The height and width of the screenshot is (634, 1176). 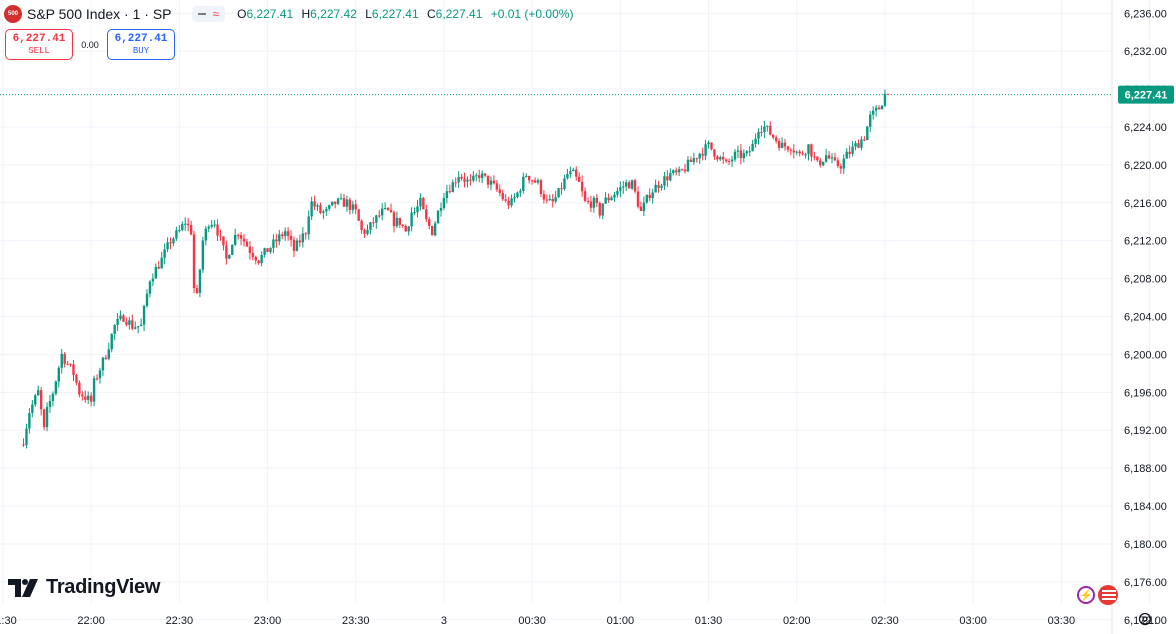 I want to click on tradingview-branding: TradingView, so click(x=84, y=587).